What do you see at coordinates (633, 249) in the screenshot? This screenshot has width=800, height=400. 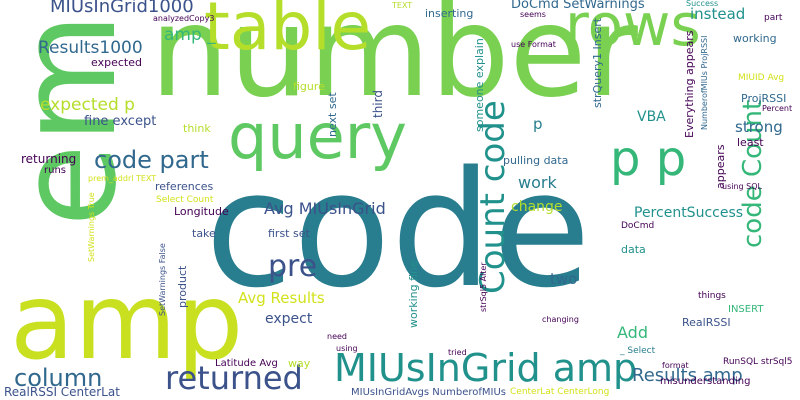 I see `word-54: data` at bounding box center [633, 249].